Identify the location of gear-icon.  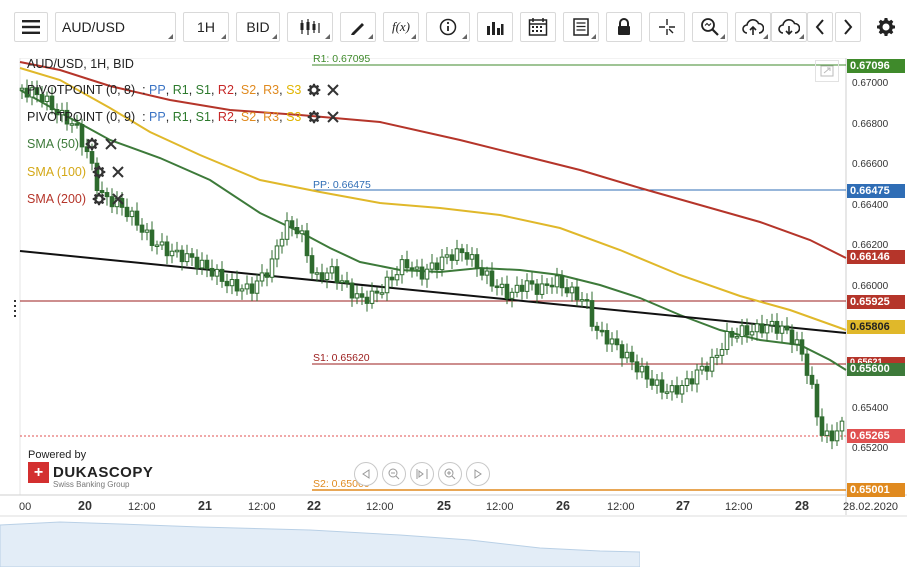
(314, 90).